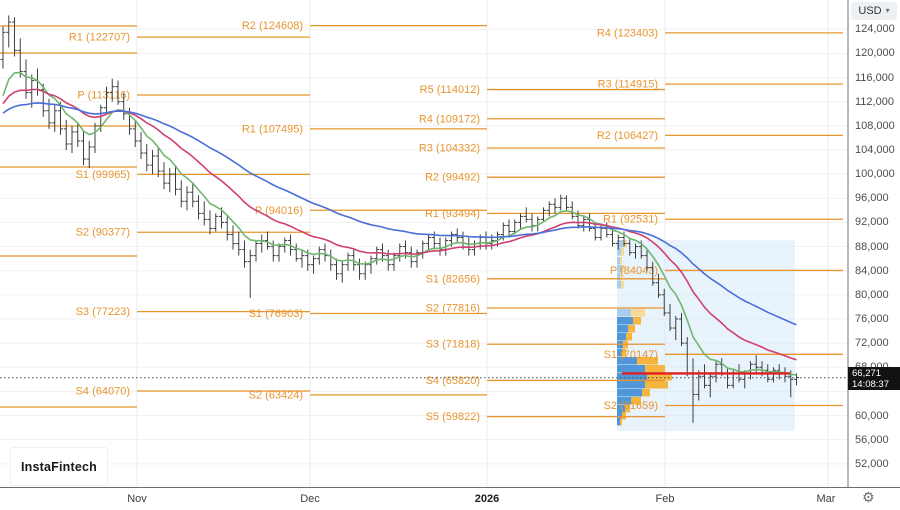 Image resolution: width=900 pixels, height=510 pixels. I want to click on settings-gear-icon: ⚙, so click(868, 497).